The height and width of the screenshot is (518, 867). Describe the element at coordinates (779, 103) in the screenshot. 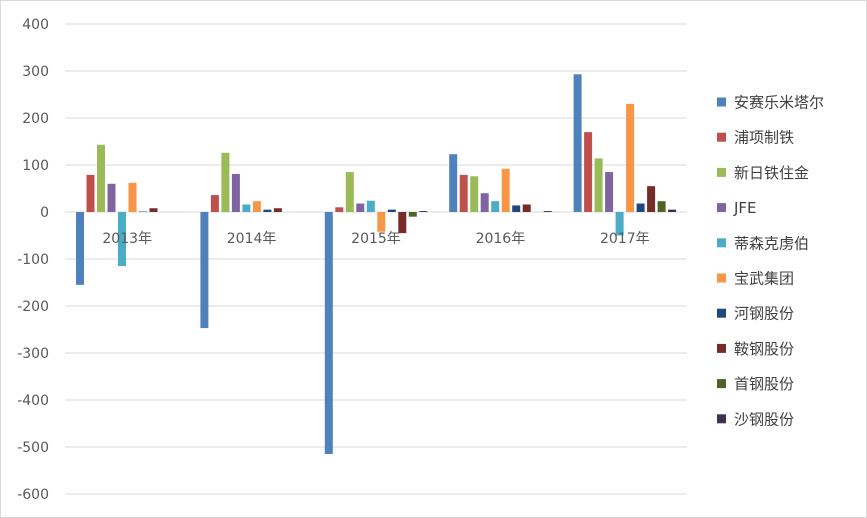

I see `legend-label: 安赛乐米塔尔` at that location.